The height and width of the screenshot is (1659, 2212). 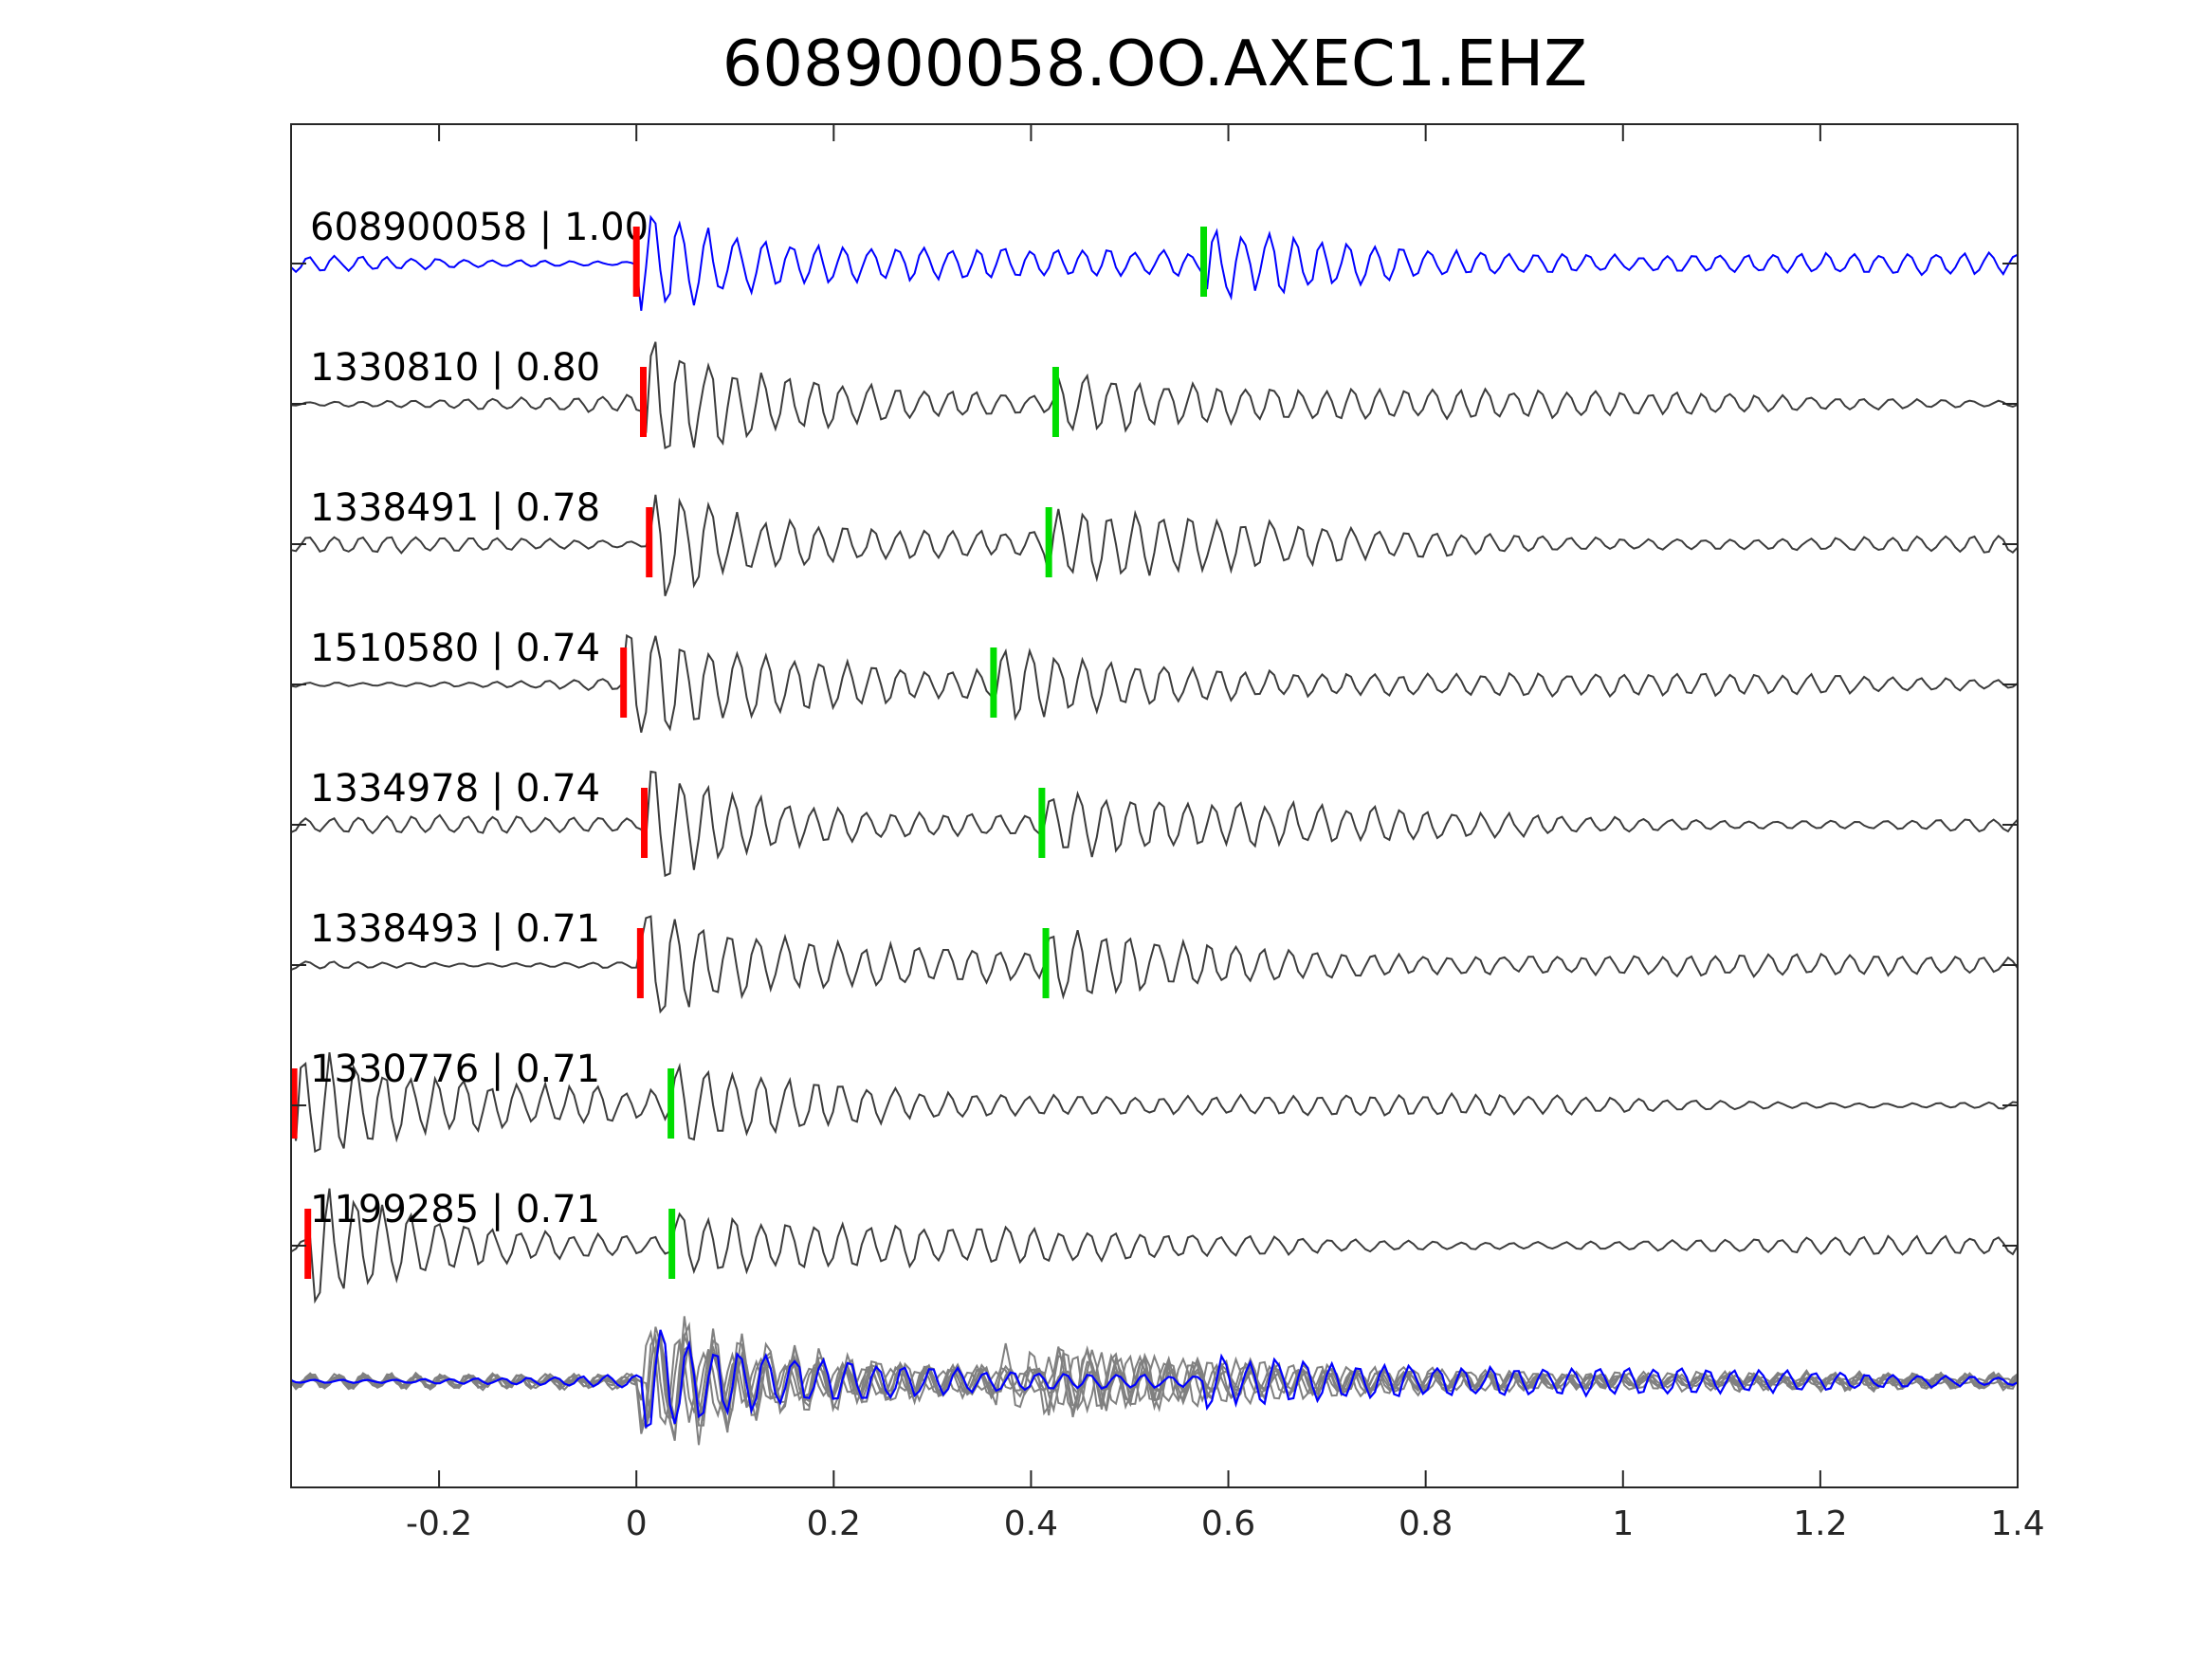 I want to click on x-tick-label: 0.8, so click(x=1425, y=1523).